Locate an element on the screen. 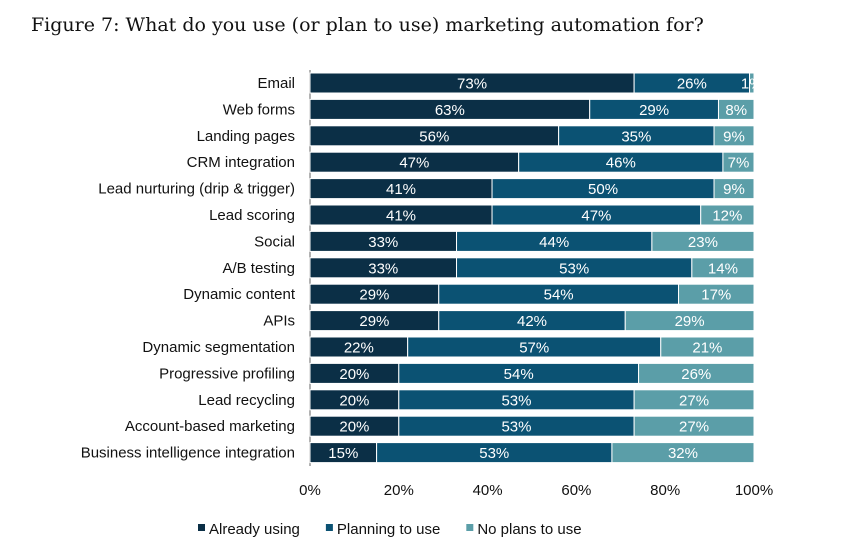 The width and height of the screenshot is (845, 551). data-label: 1% is located at coordinates (752, 84).